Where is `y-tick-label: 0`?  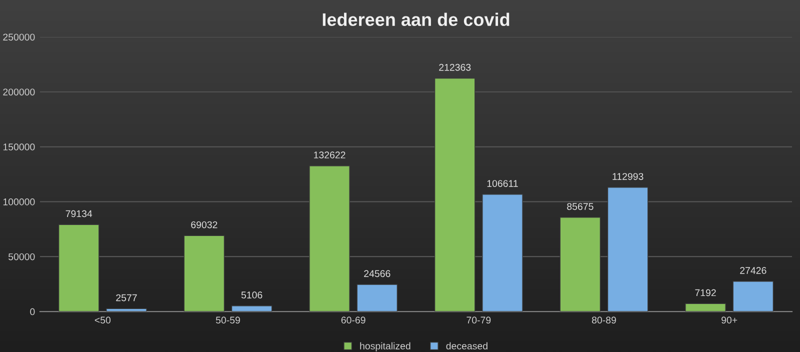 y-tick-label: 0 is located at coordinates (32, 312).